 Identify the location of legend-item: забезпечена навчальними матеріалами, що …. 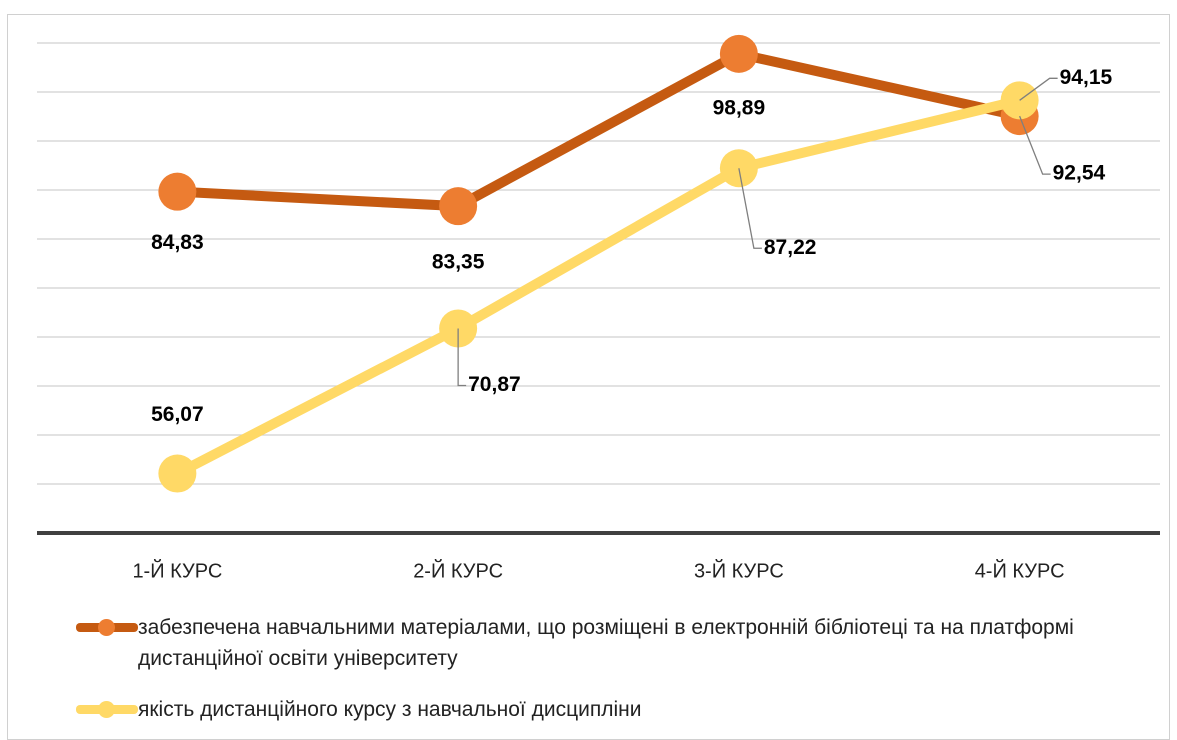
(606, 643).